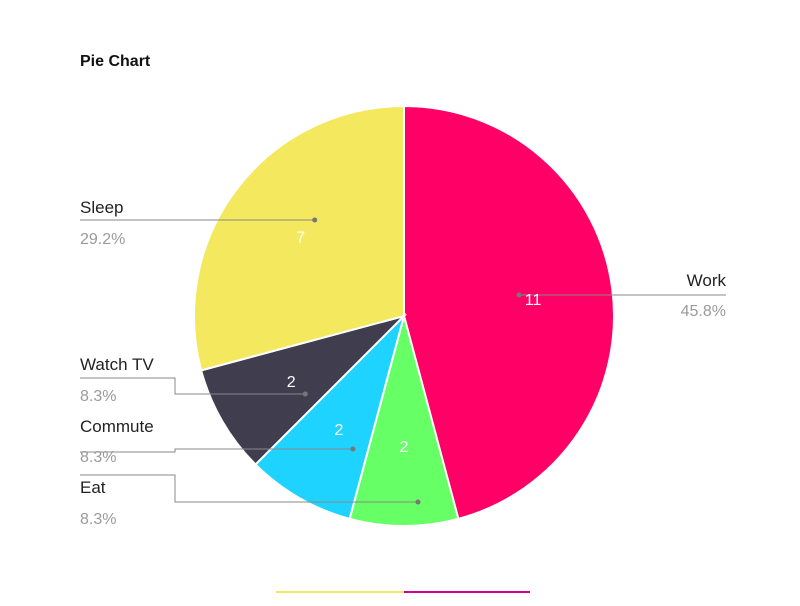 This screenshot has height=606, width=800. Describe the element at coordinates (330, 416) in the screenshot. I see `pie-slice-commute` at that location.